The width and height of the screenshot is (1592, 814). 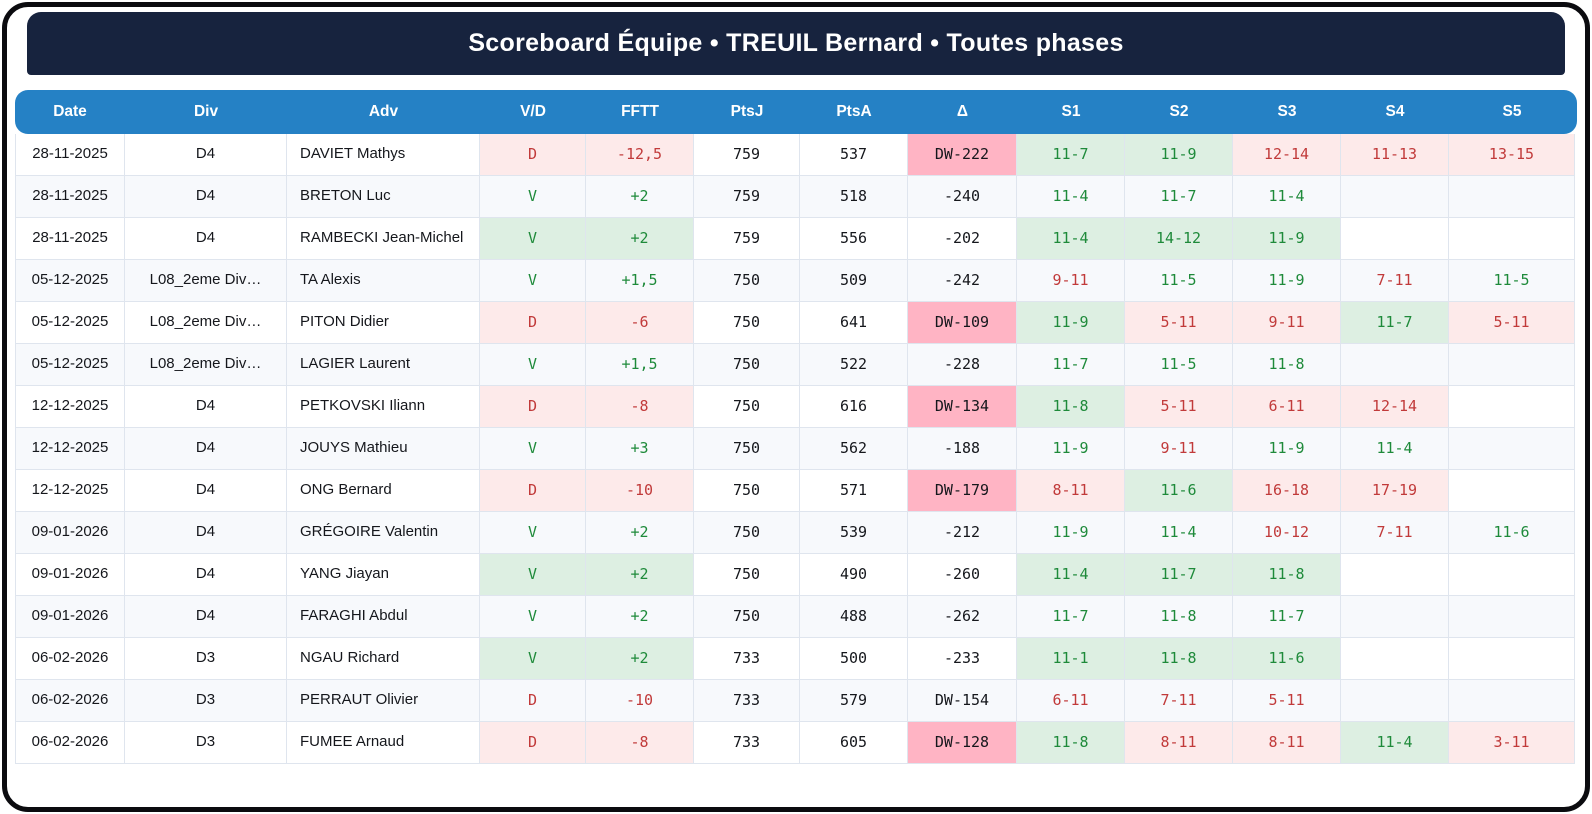 What do you see at coordinates (70, 659) in the screenshot?
I see `cell-date: 06-02-2026` at bounding box center [70, 659].